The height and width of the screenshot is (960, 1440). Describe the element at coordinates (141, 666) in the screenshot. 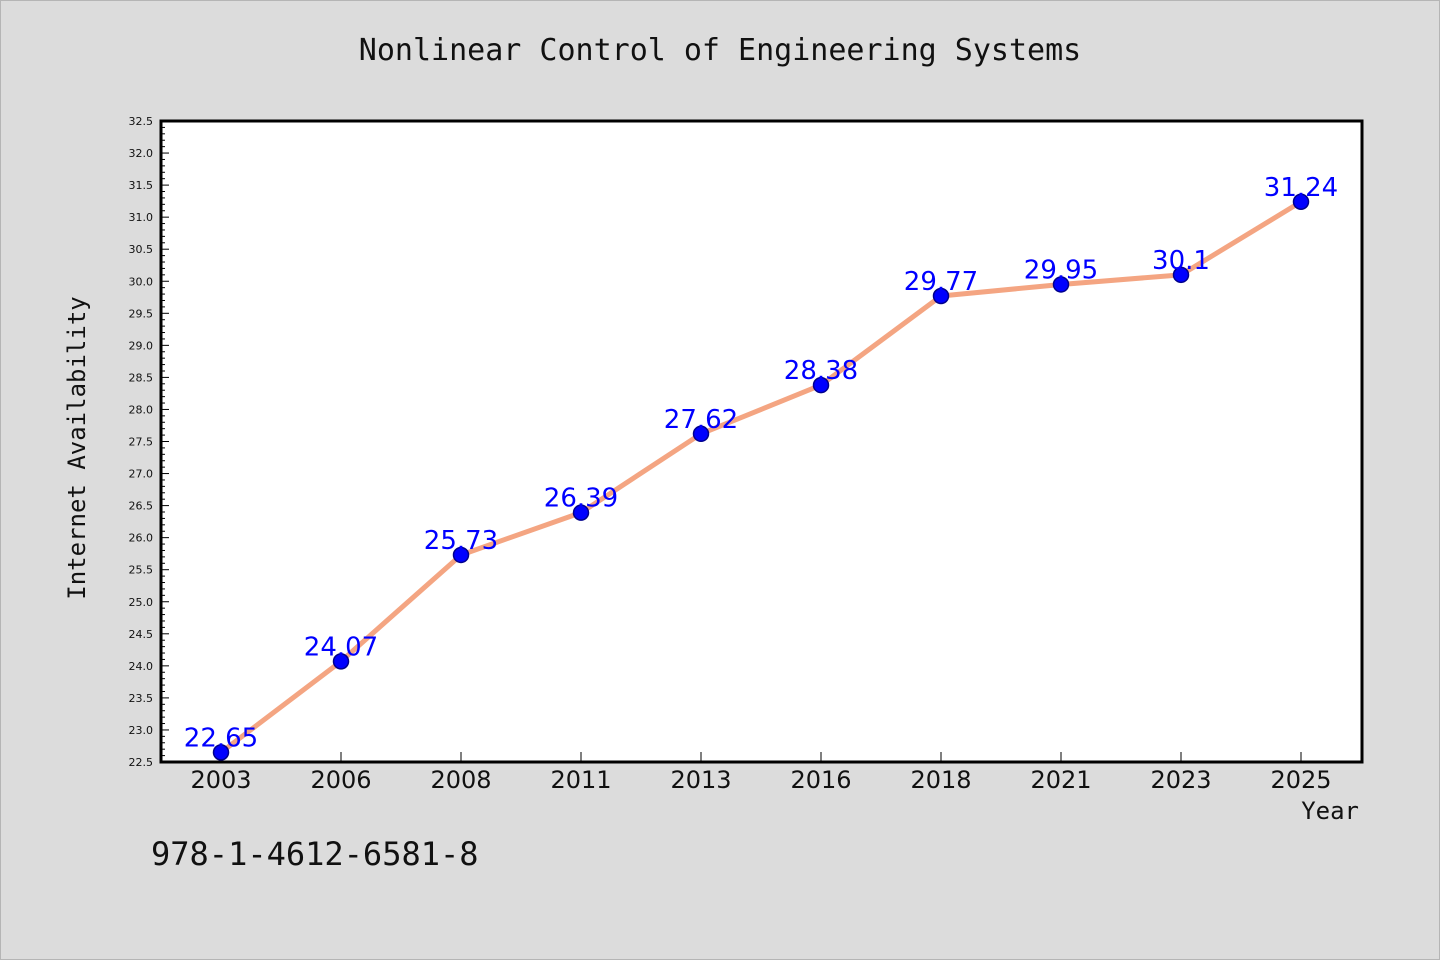

I see `y-tick-label: 24.0` at that location.